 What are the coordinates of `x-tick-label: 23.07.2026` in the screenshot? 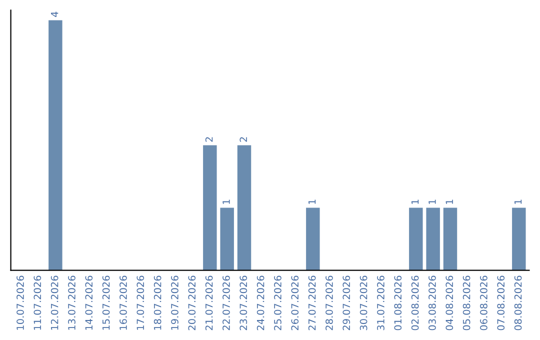 It's located at (244, 303).